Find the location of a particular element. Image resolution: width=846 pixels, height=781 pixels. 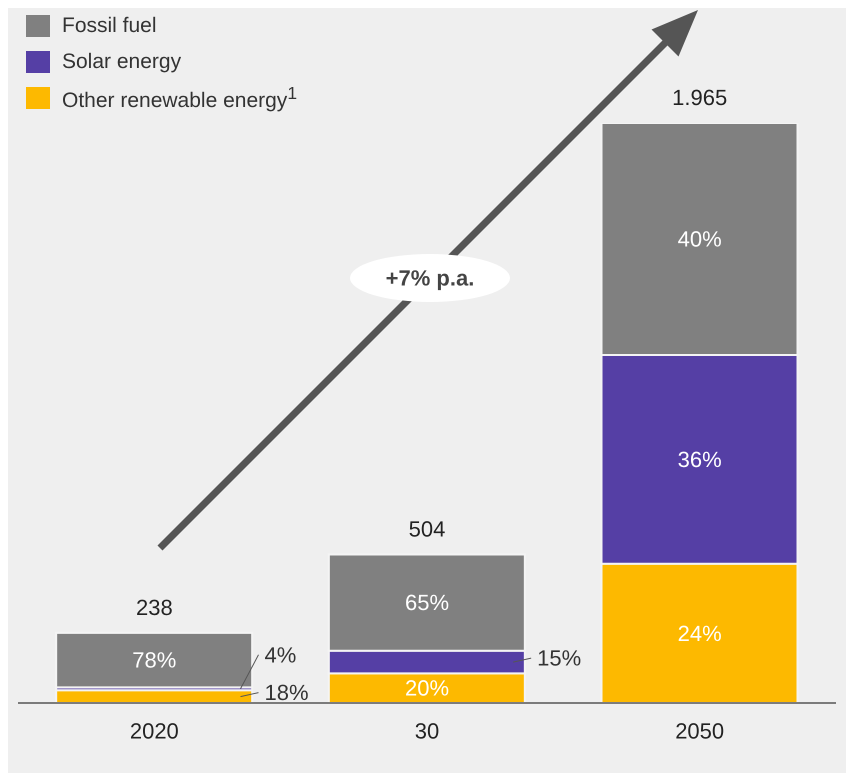

text: 1.965 is located at coordinates (700, 97).